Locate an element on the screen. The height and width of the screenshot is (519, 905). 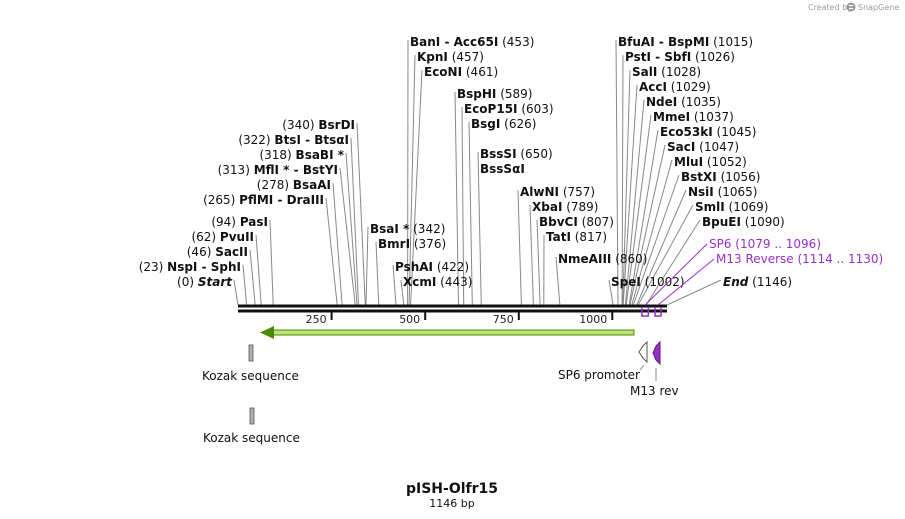
enzyme-label-ecoNI: EcoNI (461) is located at coordinates (461, 72).